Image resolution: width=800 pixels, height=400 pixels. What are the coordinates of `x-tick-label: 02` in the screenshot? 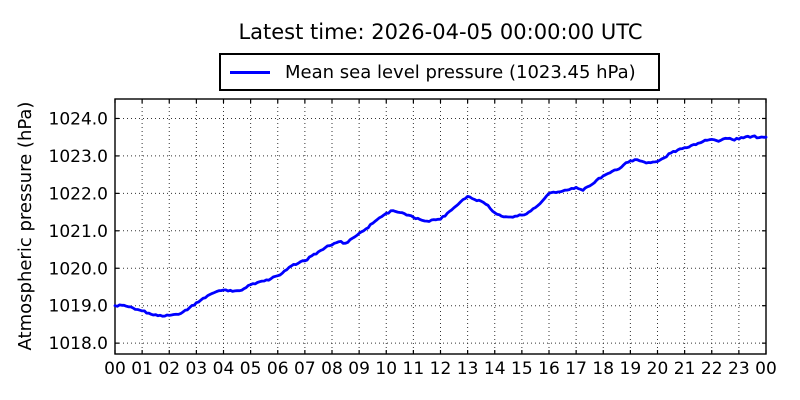 It's located at (169, 369).